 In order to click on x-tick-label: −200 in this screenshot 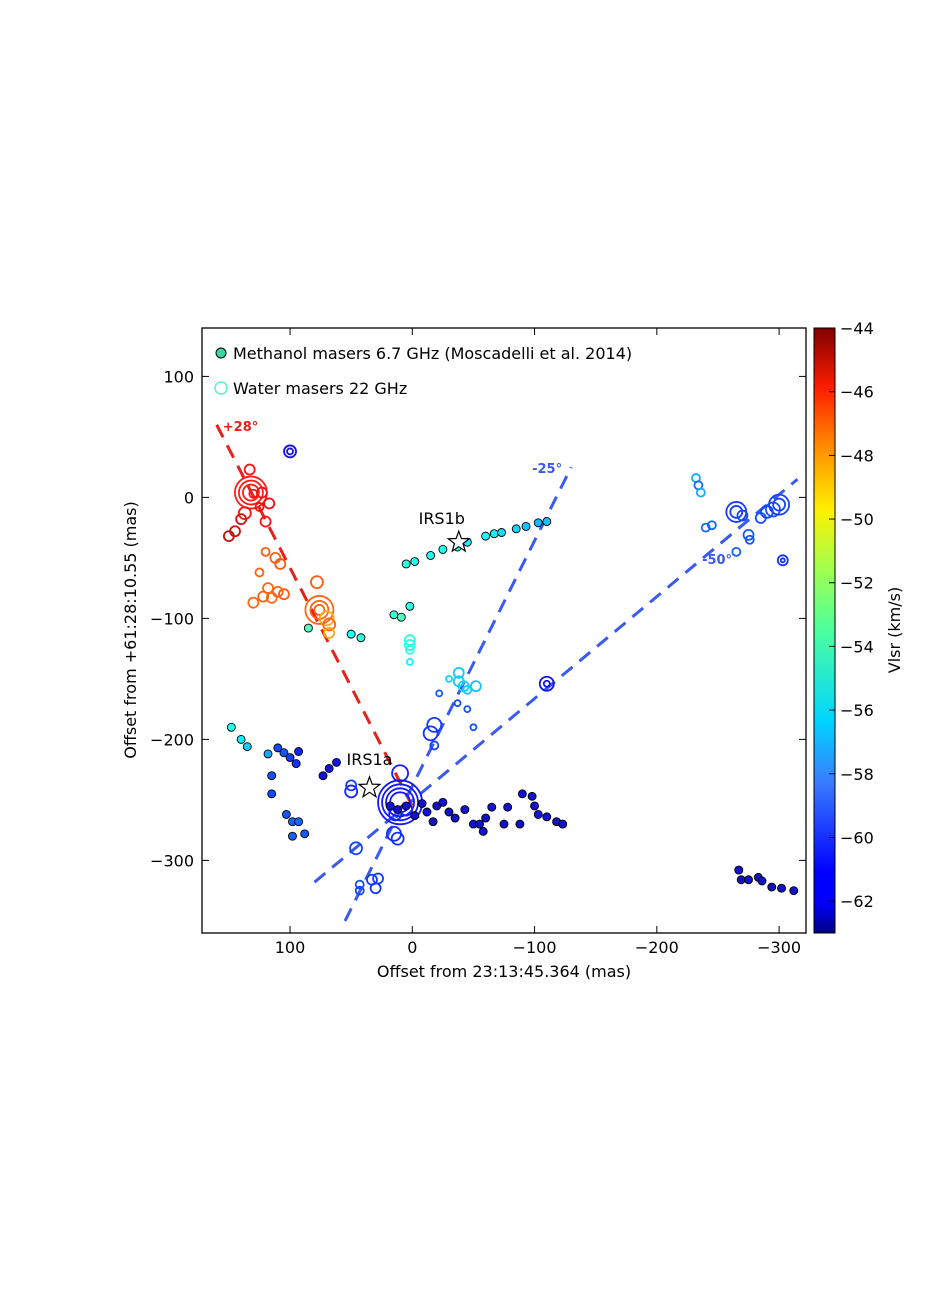, I will do `click(657, 947)`.